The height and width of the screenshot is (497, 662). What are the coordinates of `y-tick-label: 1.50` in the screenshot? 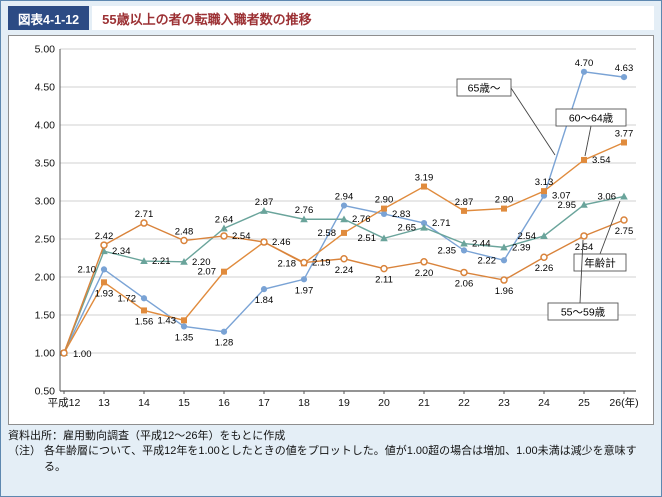 It's located at (45, 316).